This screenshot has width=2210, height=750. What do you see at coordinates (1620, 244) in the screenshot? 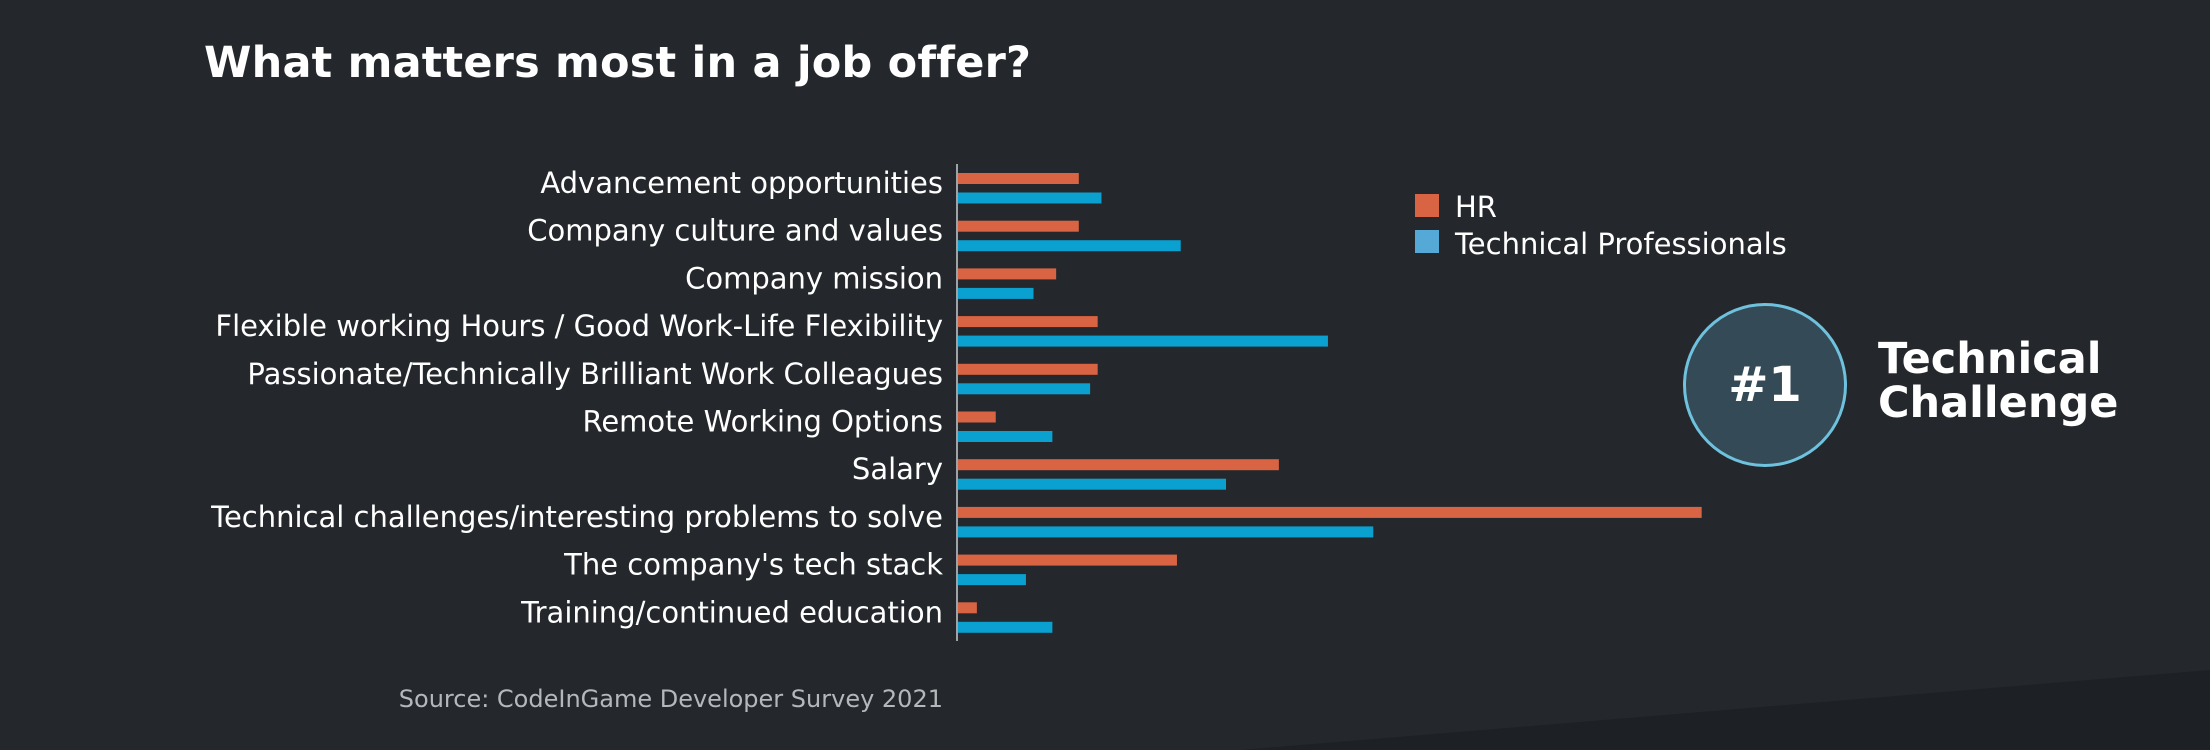
I see `legend-label-technical-professionals: Technical Professionals` at bounding box center [1620, 244].